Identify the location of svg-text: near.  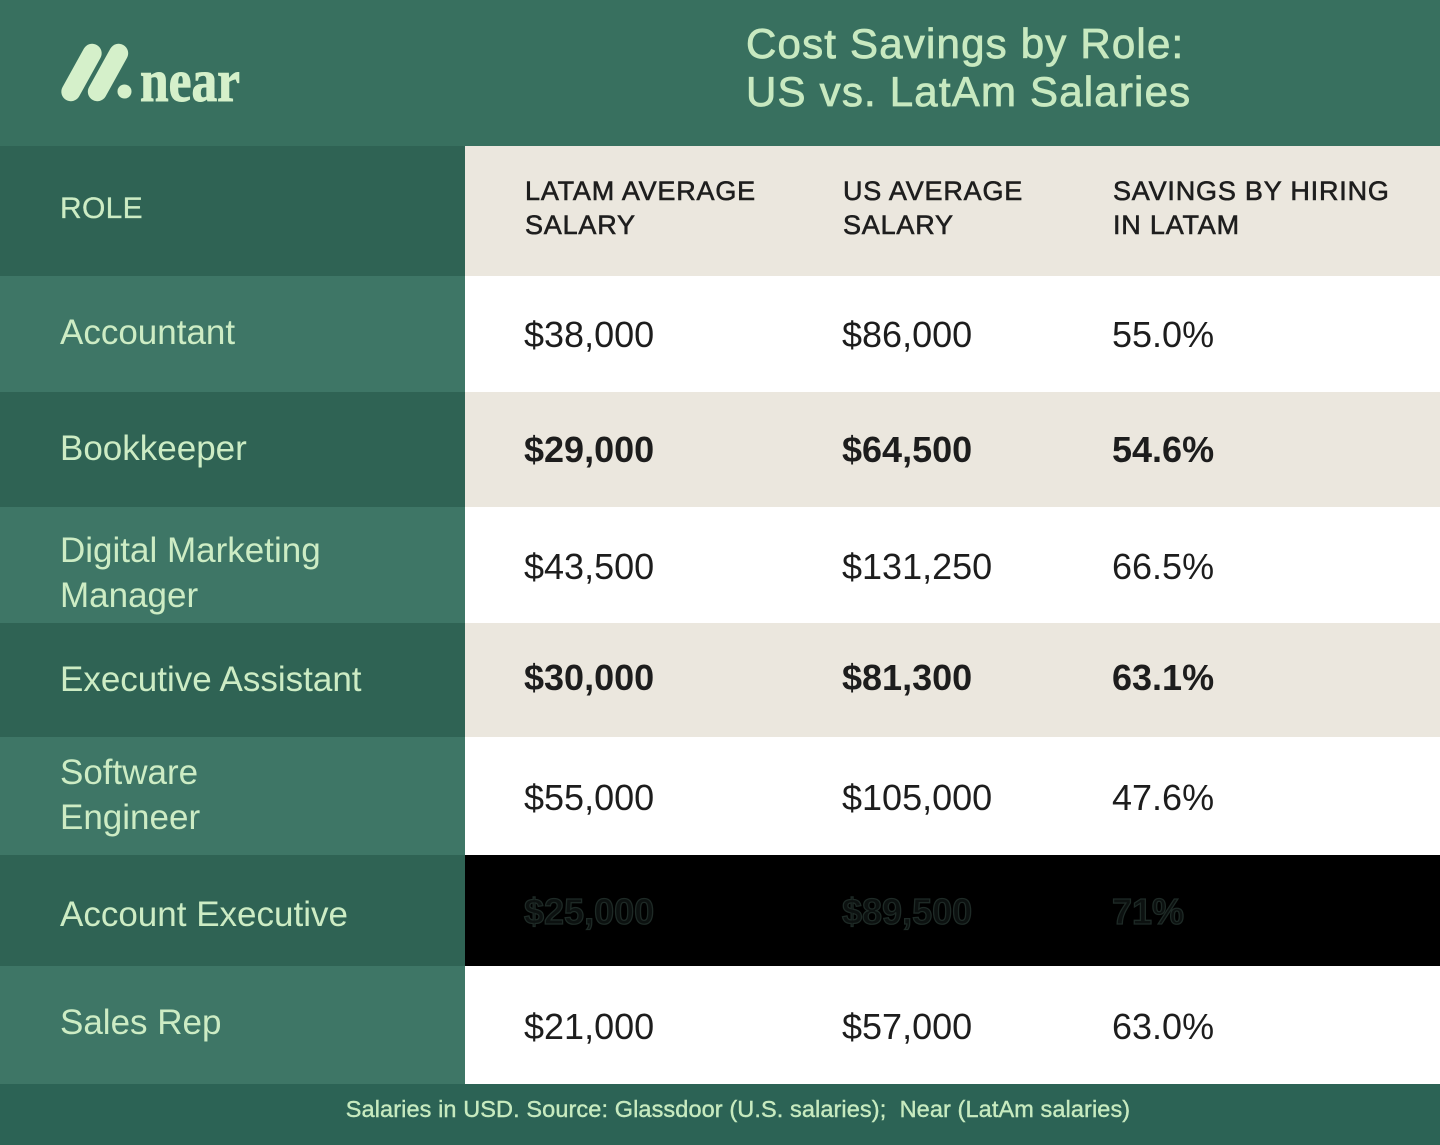
(190, 81).